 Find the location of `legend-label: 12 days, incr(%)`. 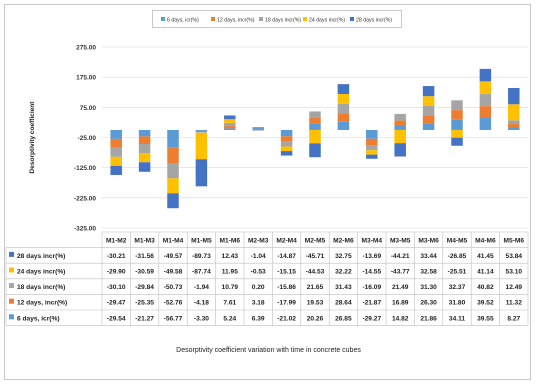

legend-label: 12 days, incr(%) is located at coordinates (236, 21).